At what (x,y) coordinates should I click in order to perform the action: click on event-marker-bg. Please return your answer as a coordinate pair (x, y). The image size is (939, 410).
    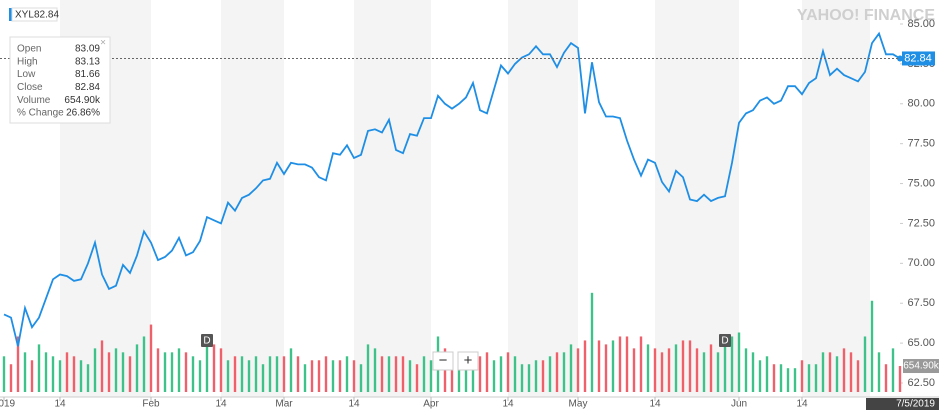
    Looking at the image, I should click on (207, 340).